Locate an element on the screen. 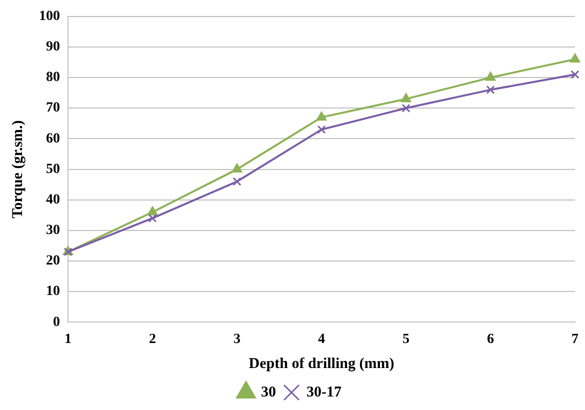 This screenshot has width=585, height=410. x-axis-title: Depth of drilling (mm) is located at coordinates (321, 364).